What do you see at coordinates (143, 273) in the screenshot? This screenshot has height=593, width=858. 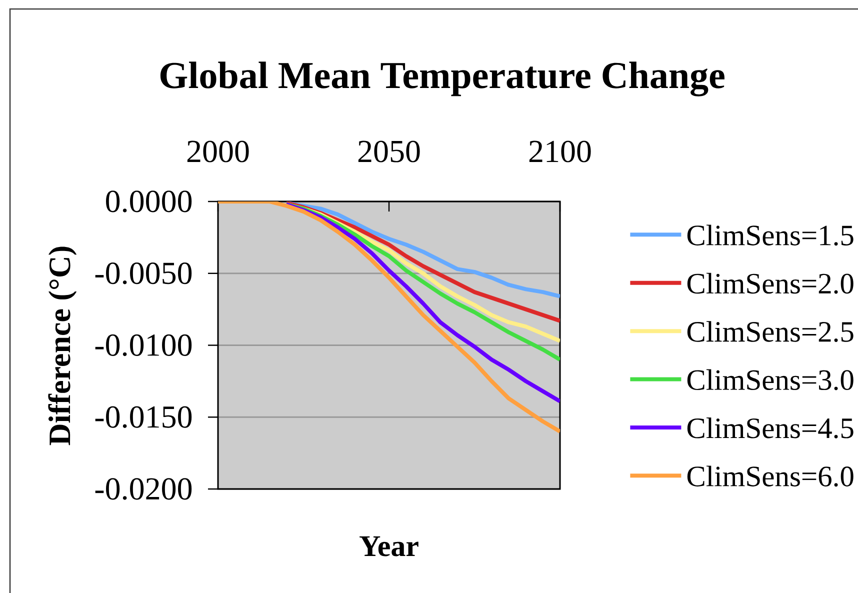 I see `y-tick-label: -0.0050` at bounding box center [143, 273].